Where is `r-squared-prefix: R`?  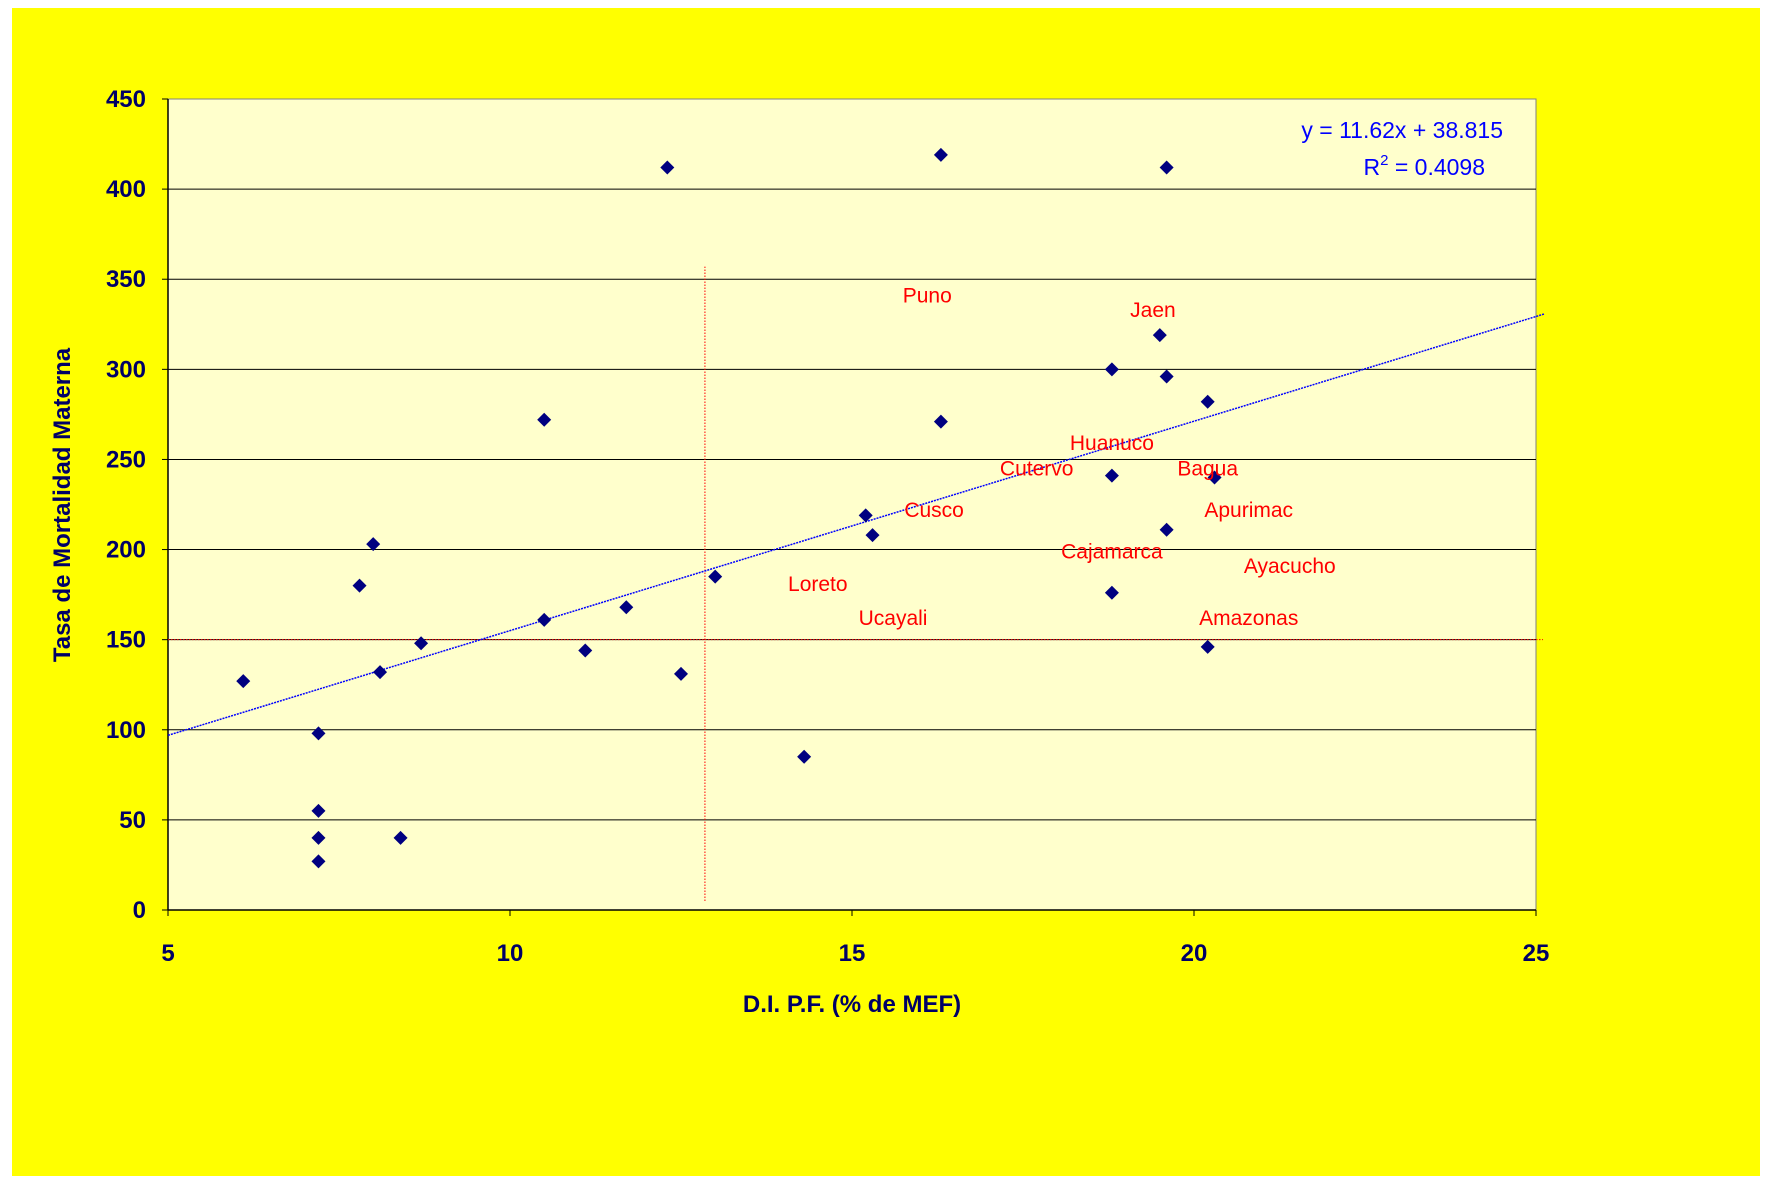 r-squared-prefix: R is located at coordinates (1371, 167).